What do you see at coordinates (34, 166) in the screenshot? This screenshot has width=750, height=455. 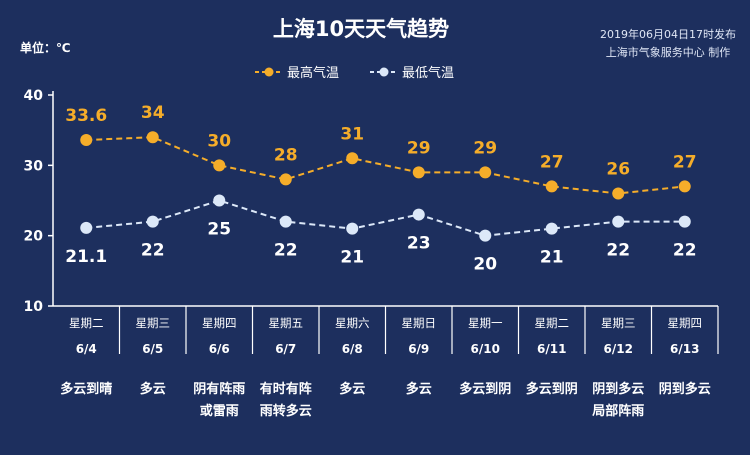 I see `y-tick-label: 30` at bounding box center [34, 166].